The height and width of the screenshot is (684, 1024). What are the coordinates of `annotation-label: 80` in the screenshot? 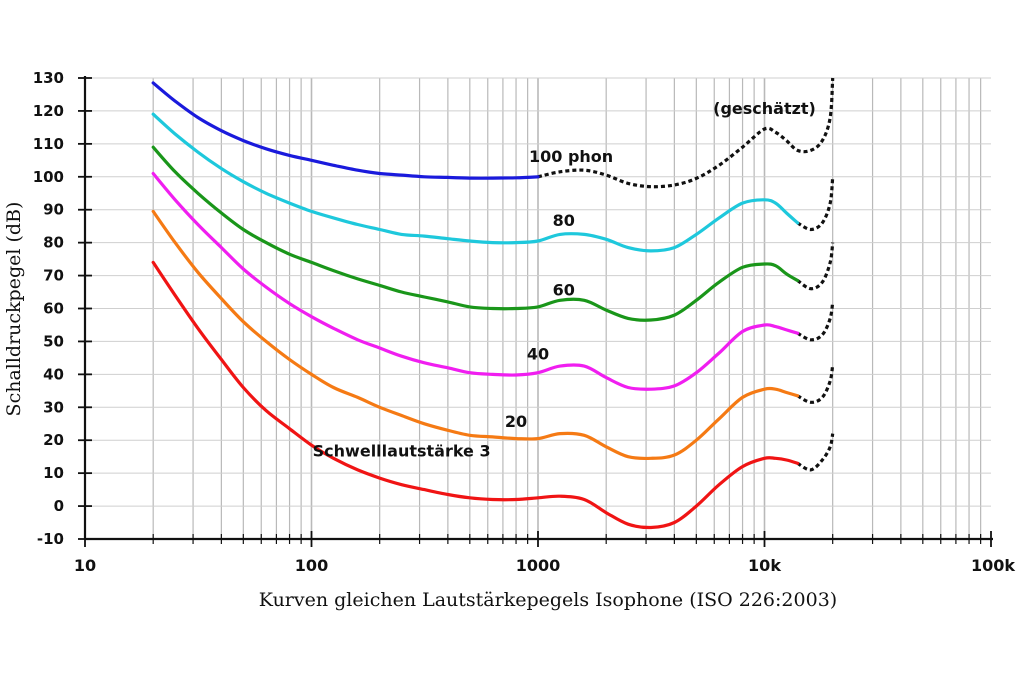 It's located at (564, 220).